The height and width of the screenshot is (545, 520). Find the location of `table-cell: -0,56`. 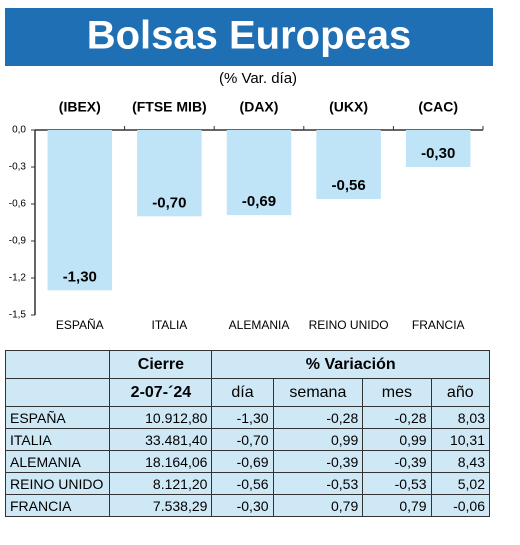

table-cell: -0,56 is located at coordinates (242, 483).